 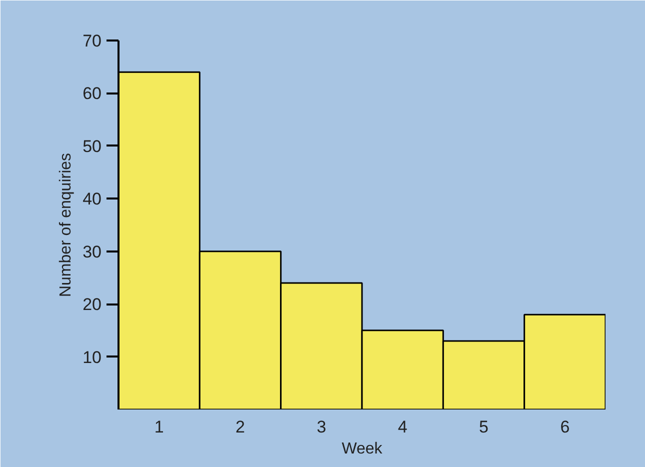 I want to click on x-tick-label: 3, so click(x=321, y=427).